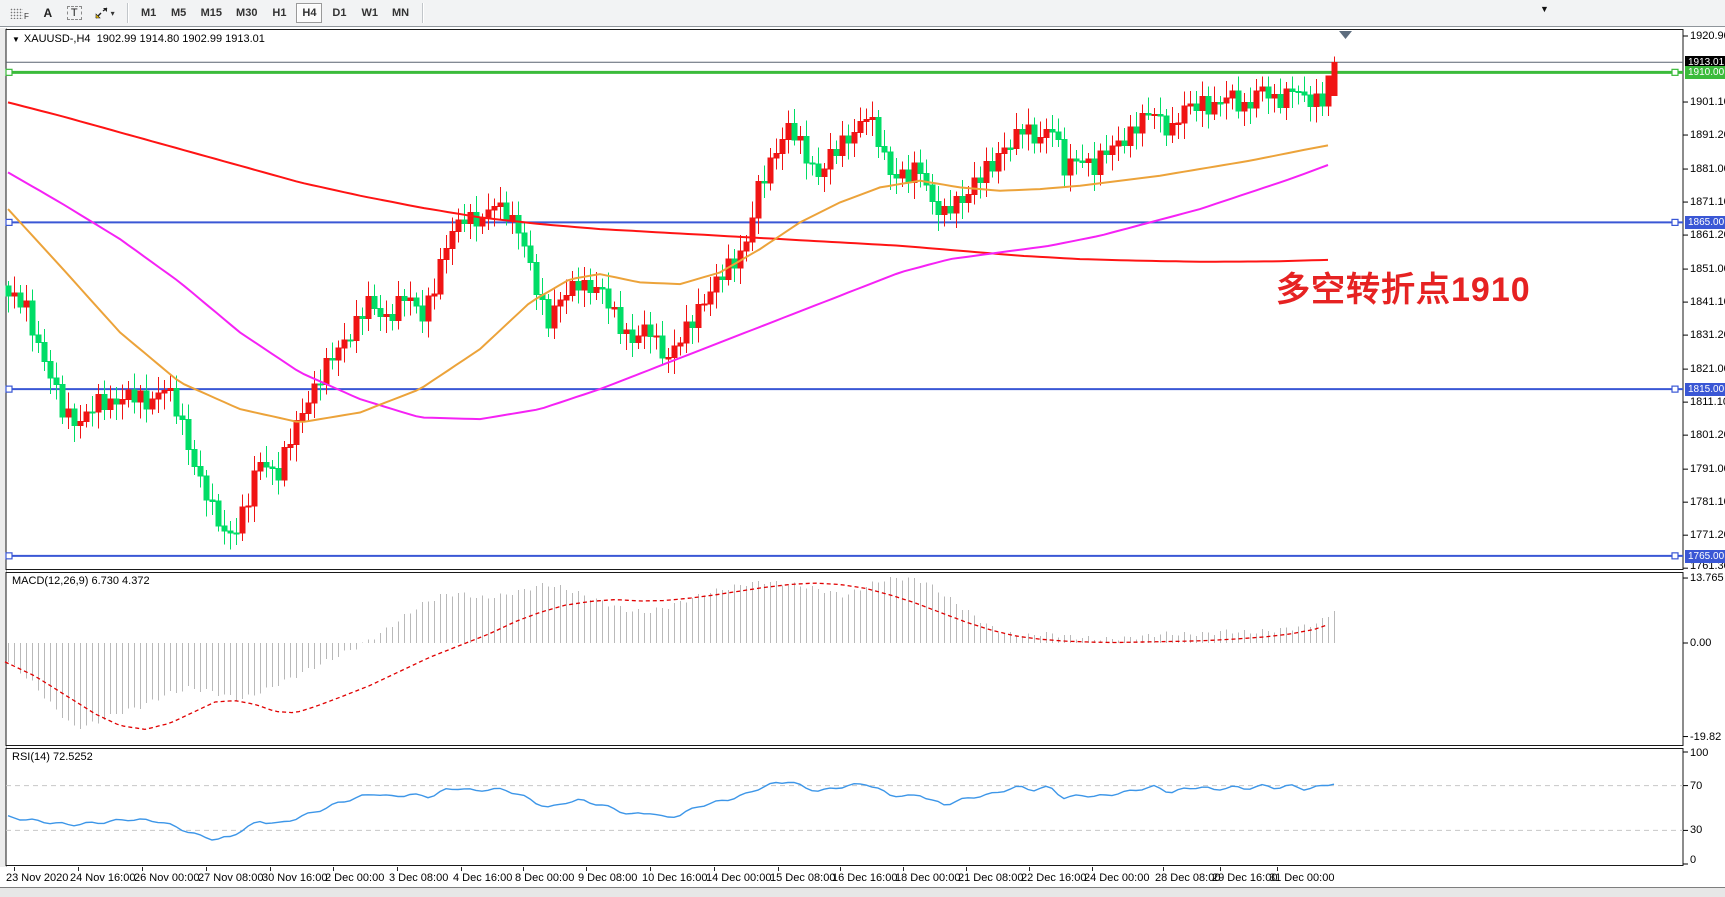  What do you see at coordinates (81, 581) in the screenshot?
I see `macd-label: MACD(12,26,9) 6.730 4.372` at bounding box center [81, 581].